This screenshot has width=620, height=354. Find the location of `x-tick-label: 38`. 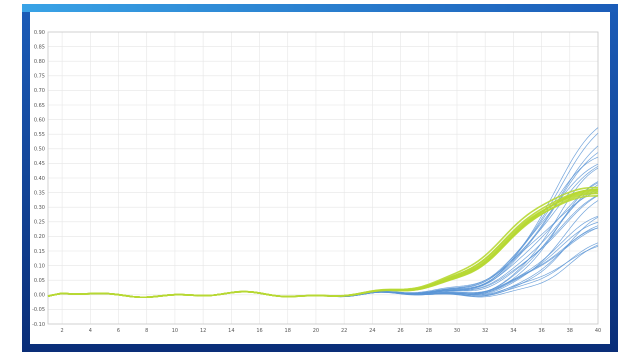

x-tick-label: 38 is located at coordinates (570, 331).